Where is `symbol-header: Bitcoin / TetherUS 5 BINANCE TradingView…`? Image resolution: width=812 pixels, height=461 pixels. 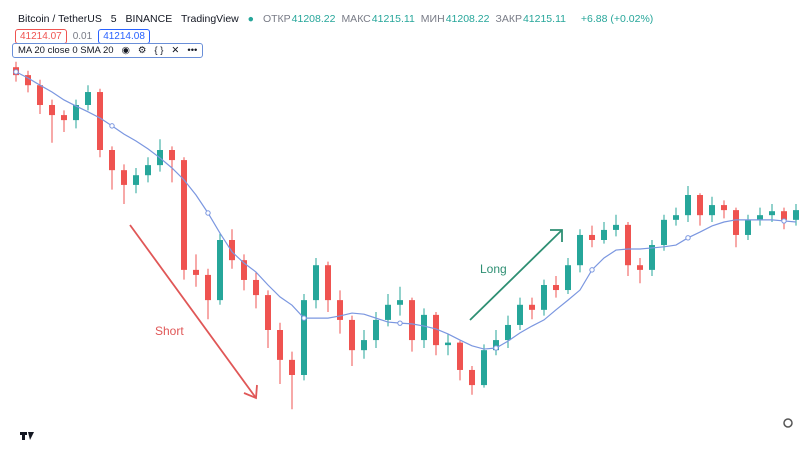
symbol-header: Bitcoin / TetherUS 5 BINANCE TradingView… is located at coordinates (338, 19).